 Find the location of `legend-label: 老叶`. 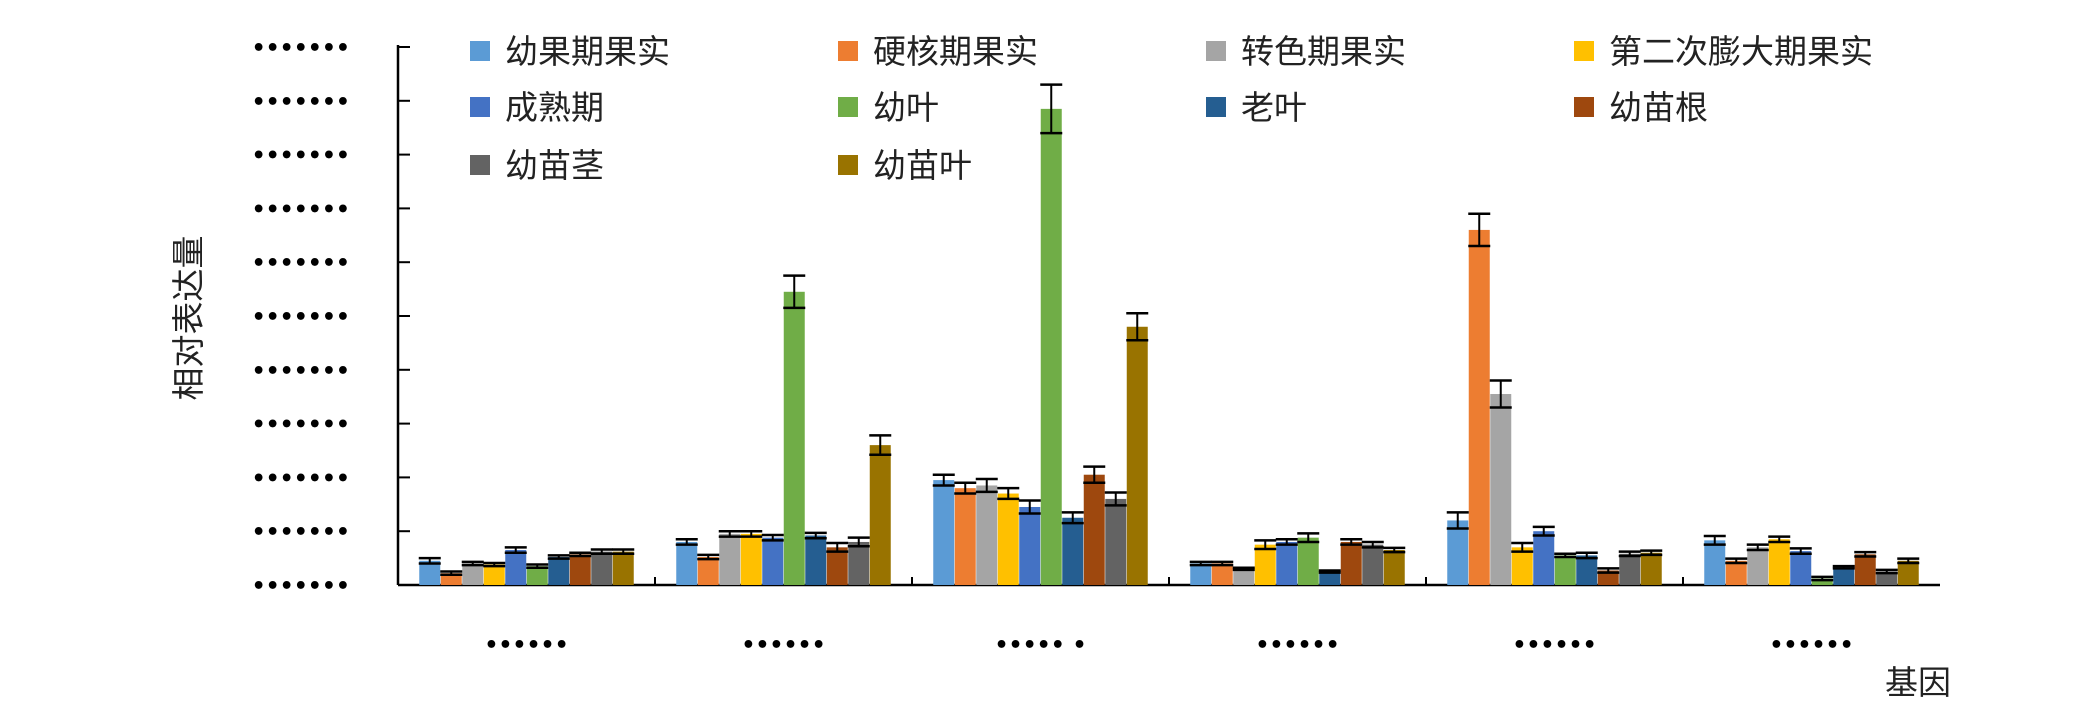

legend-label: 老叶 is located at coordinates (1274, 107).